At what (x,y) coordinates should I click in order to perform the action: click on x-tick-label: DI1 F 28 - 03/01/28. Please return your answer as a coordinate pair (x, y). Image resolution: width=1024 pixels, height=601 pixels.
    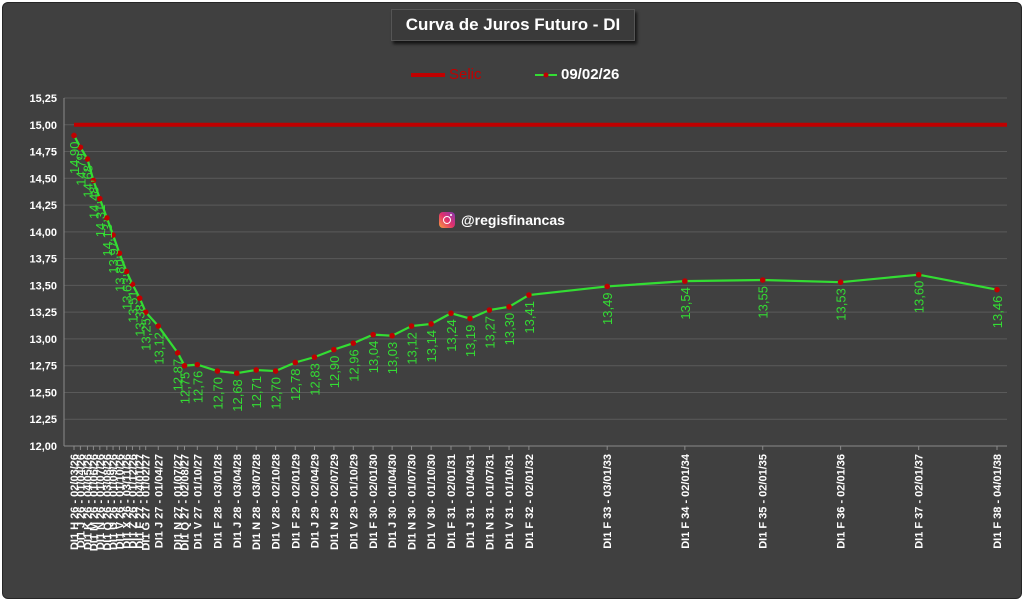
    Looking at the image, I should click on (218, 501).